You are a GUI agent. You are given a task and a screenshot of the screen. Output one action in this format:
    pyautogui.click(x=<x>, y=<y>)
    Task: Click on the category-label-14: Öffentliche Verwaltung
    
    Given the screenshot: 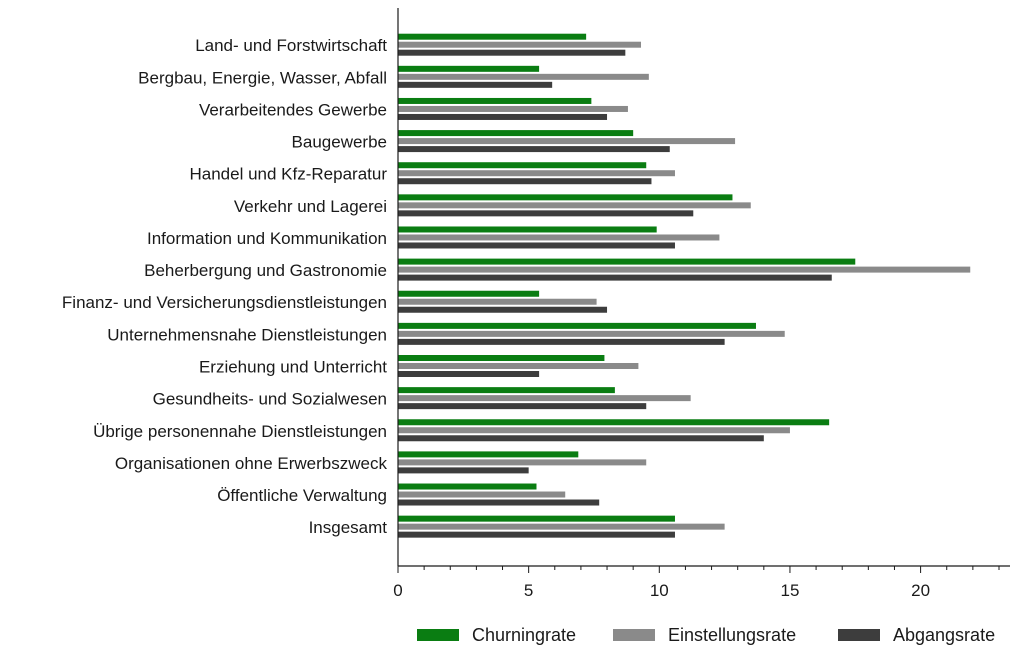 What is the action you would take?
    pyautogui.click(x=302, y=495)
    